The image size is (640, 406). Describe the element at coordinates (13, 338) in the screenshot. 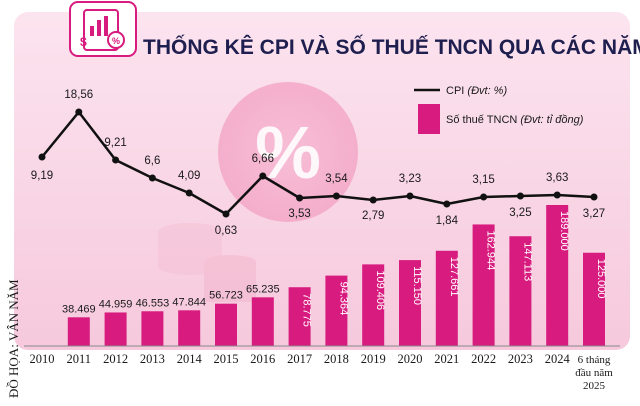

I see `credit-text: ĐỒ HỌA: VÂN NĂM` at that location.